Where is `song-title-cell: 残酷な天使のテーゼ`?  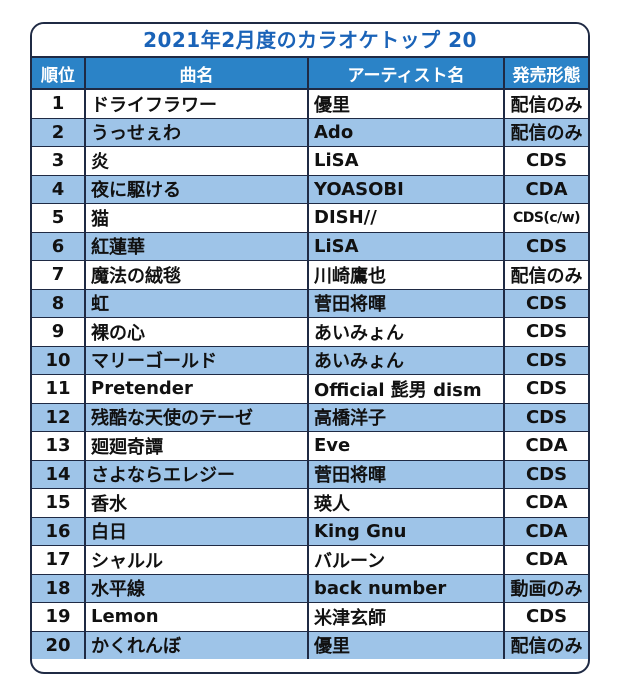 song-title-cell: 残酷な天使のテーゼ is located at coordinates (197, 417).